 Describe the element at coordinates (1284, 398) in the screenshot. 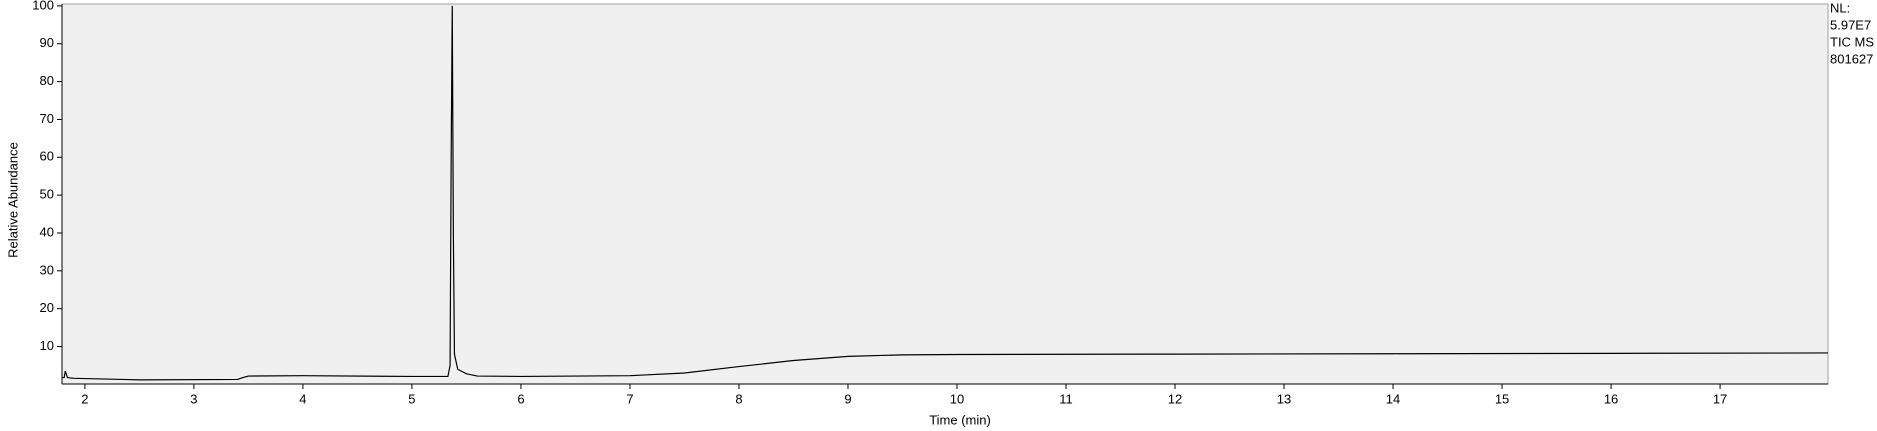

I see `x-tick-label: 13` at that location.